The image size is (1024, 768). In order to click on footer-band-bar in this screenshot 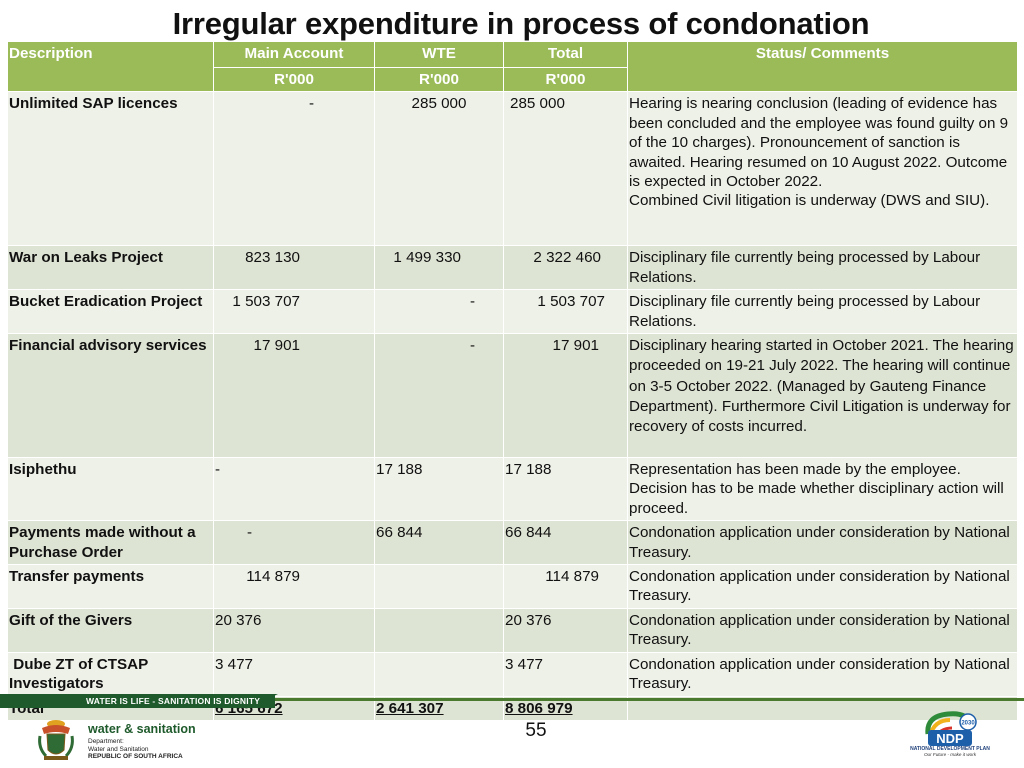, I will do `click(137, 701)`.